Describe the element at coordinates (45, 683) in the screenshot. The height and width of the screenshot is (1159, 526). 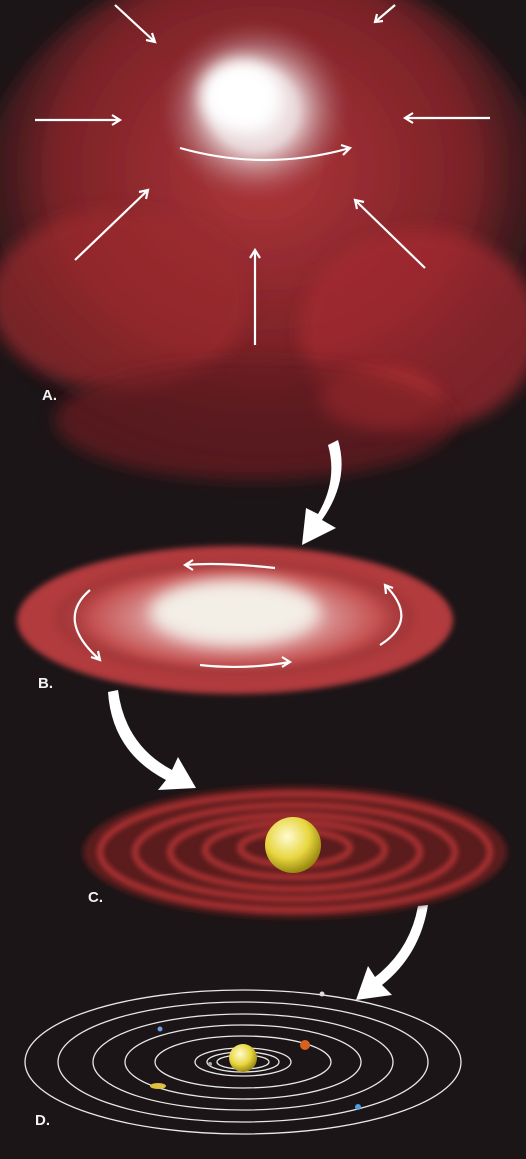
I see `label-b: B.` at that location.